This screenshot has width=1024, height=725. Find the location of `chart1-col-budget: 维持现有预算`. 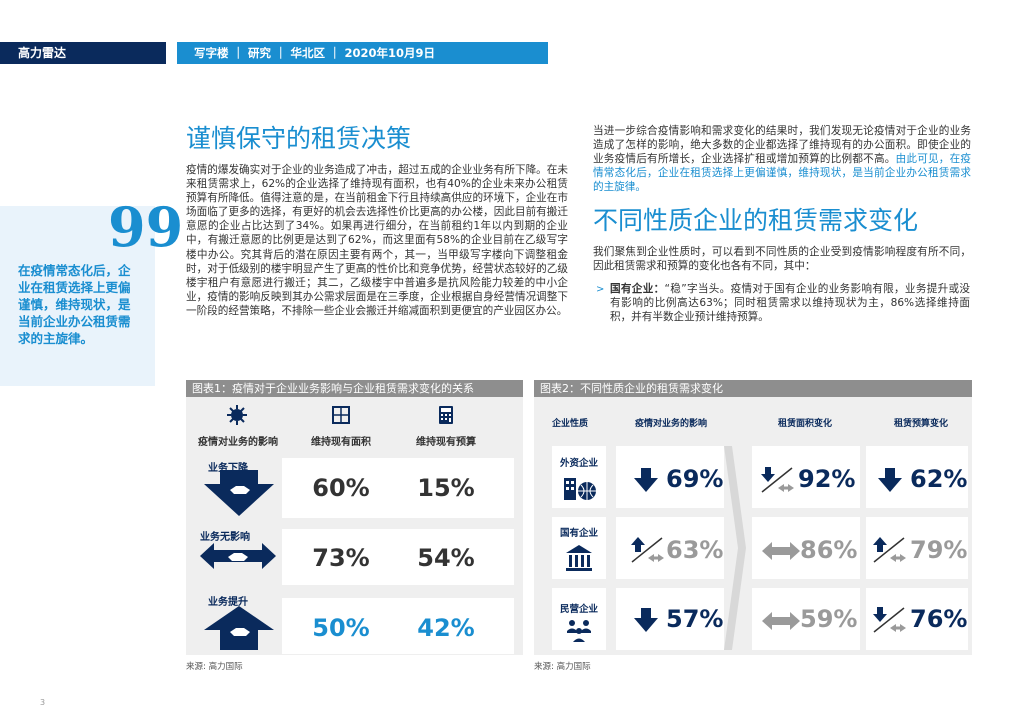

chart1-col-budget: 维持现有预算 is located at coordinates (446, 442).